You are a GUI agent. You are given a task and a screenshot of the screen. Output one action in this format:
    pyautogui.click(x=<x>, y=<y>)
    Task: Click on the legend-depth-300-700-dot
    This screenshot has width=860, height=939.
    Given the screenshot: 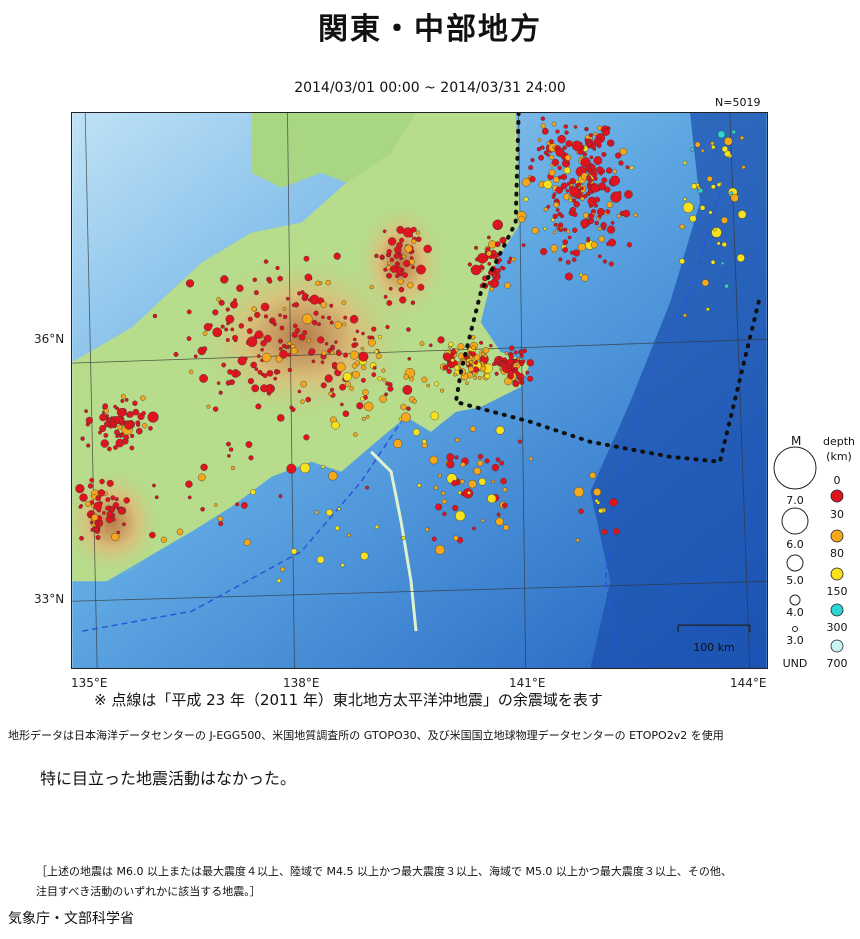 What is the action you would take?
    pyautogui.click(x=837, y=646)
    